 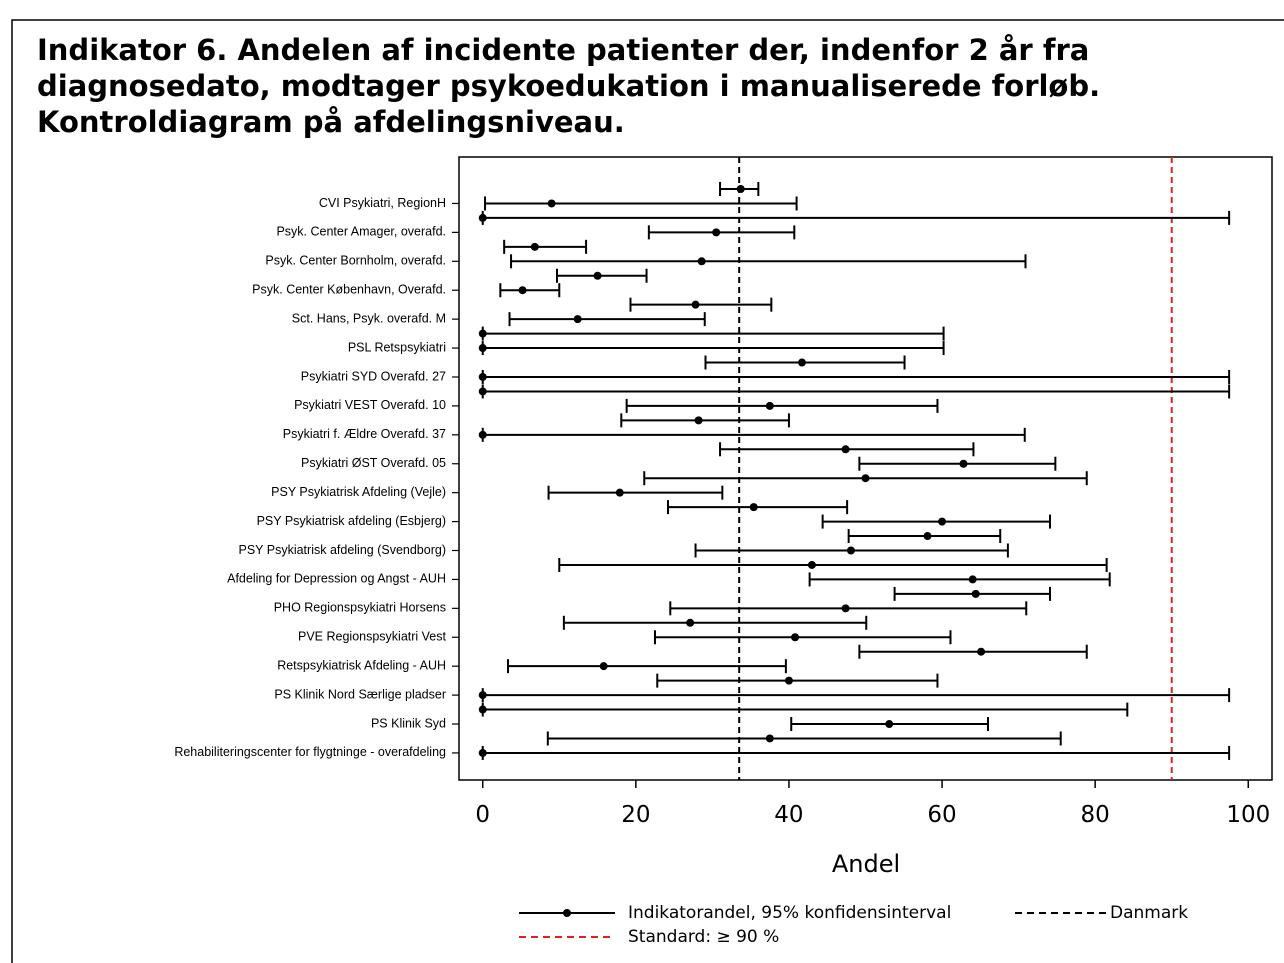 I want to click on y-tick-label: PSY Psykiatrisk afdeling (Svendborg), so click(x=342, y=550).